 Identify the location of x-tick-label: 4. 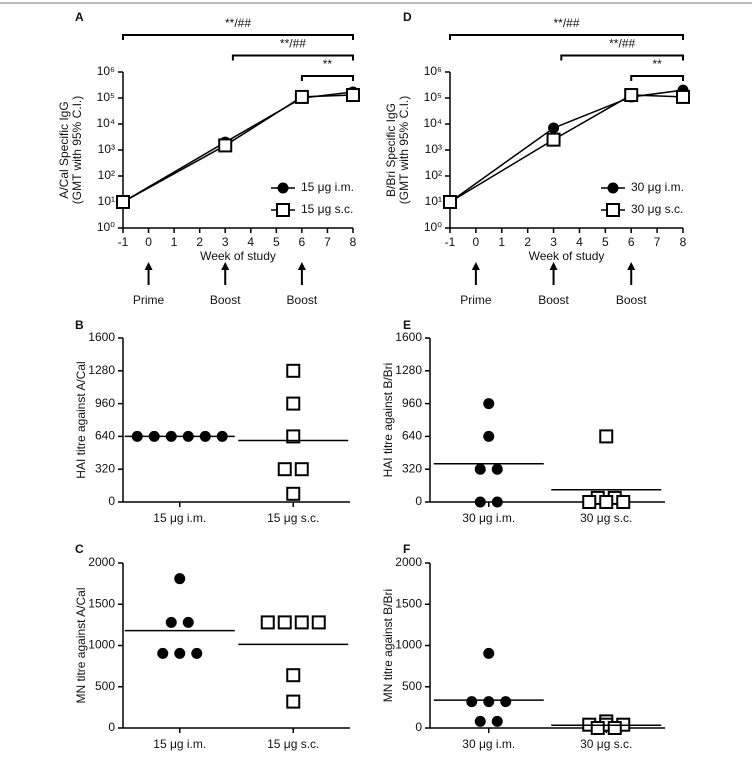
(250, 242).